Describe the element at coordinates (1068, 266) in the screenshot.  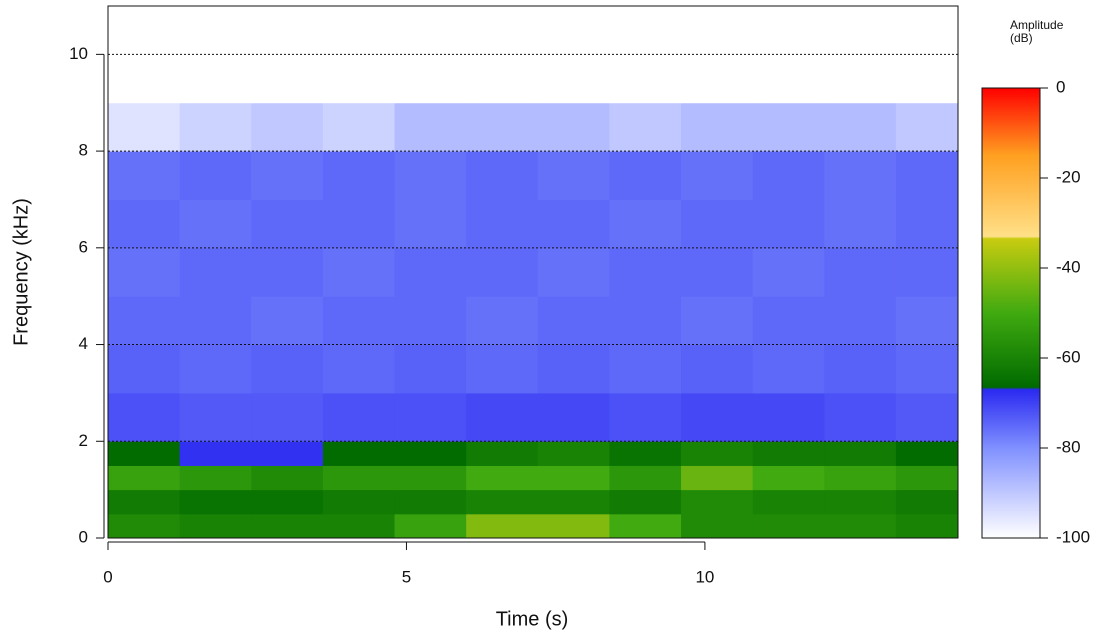
I see `colorbar-tick-label: -40` at that location.